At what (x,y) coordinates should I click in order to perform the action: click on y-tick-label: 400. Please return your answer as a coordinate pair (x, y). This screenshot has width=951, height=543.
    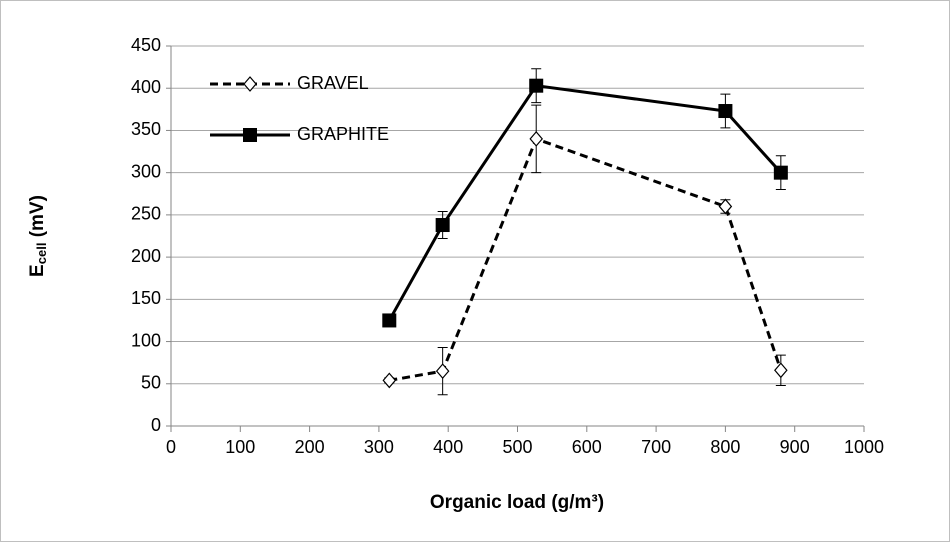
    Looking at the image, I should click on (146, 87).